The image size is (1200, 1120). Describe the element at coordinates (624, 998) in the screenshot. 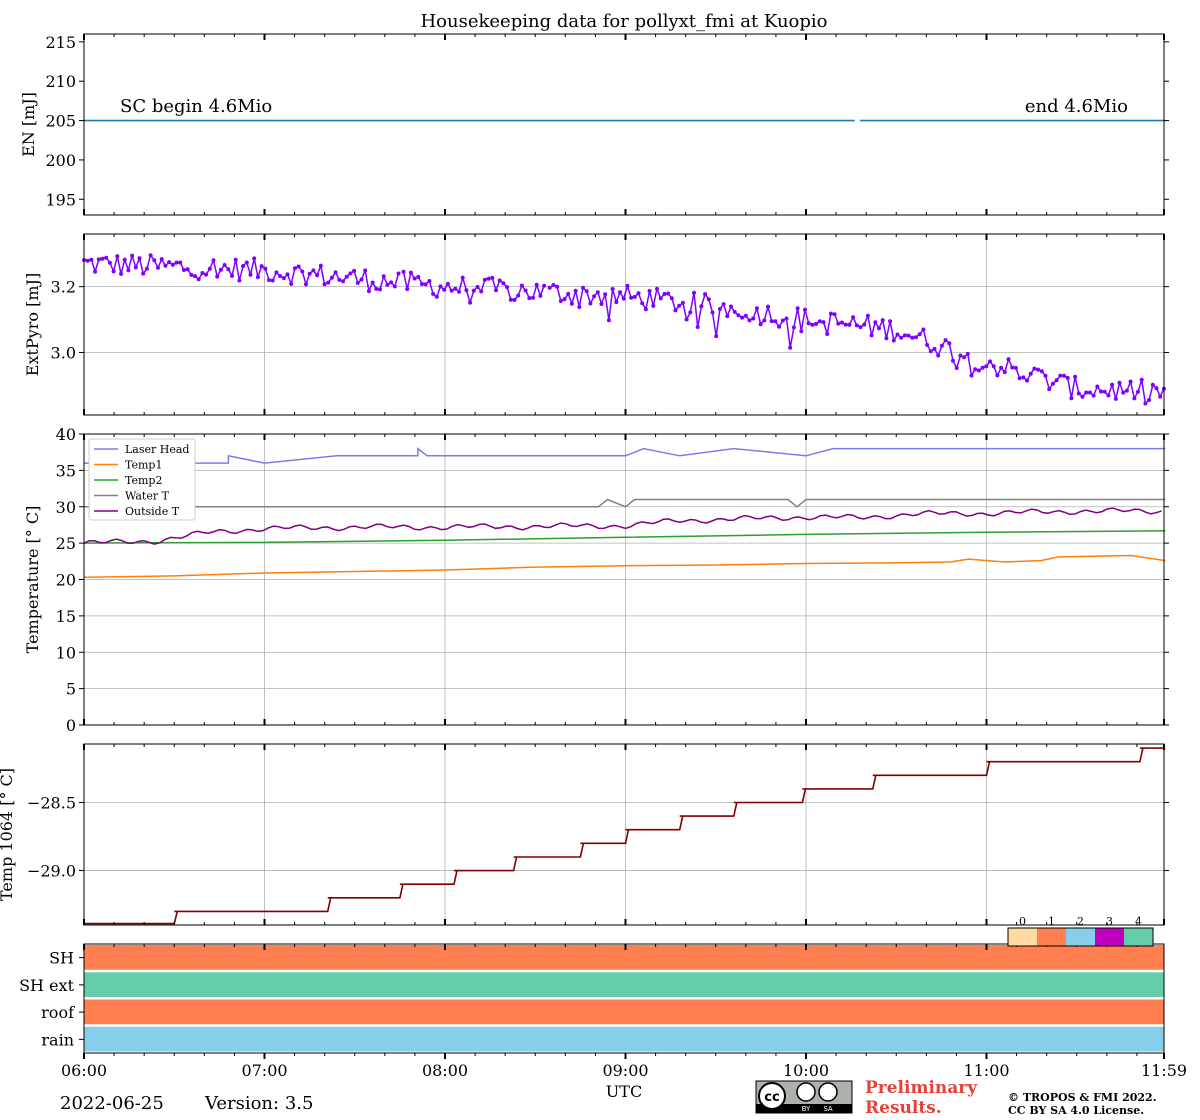

I see `axes-frame` at that location.